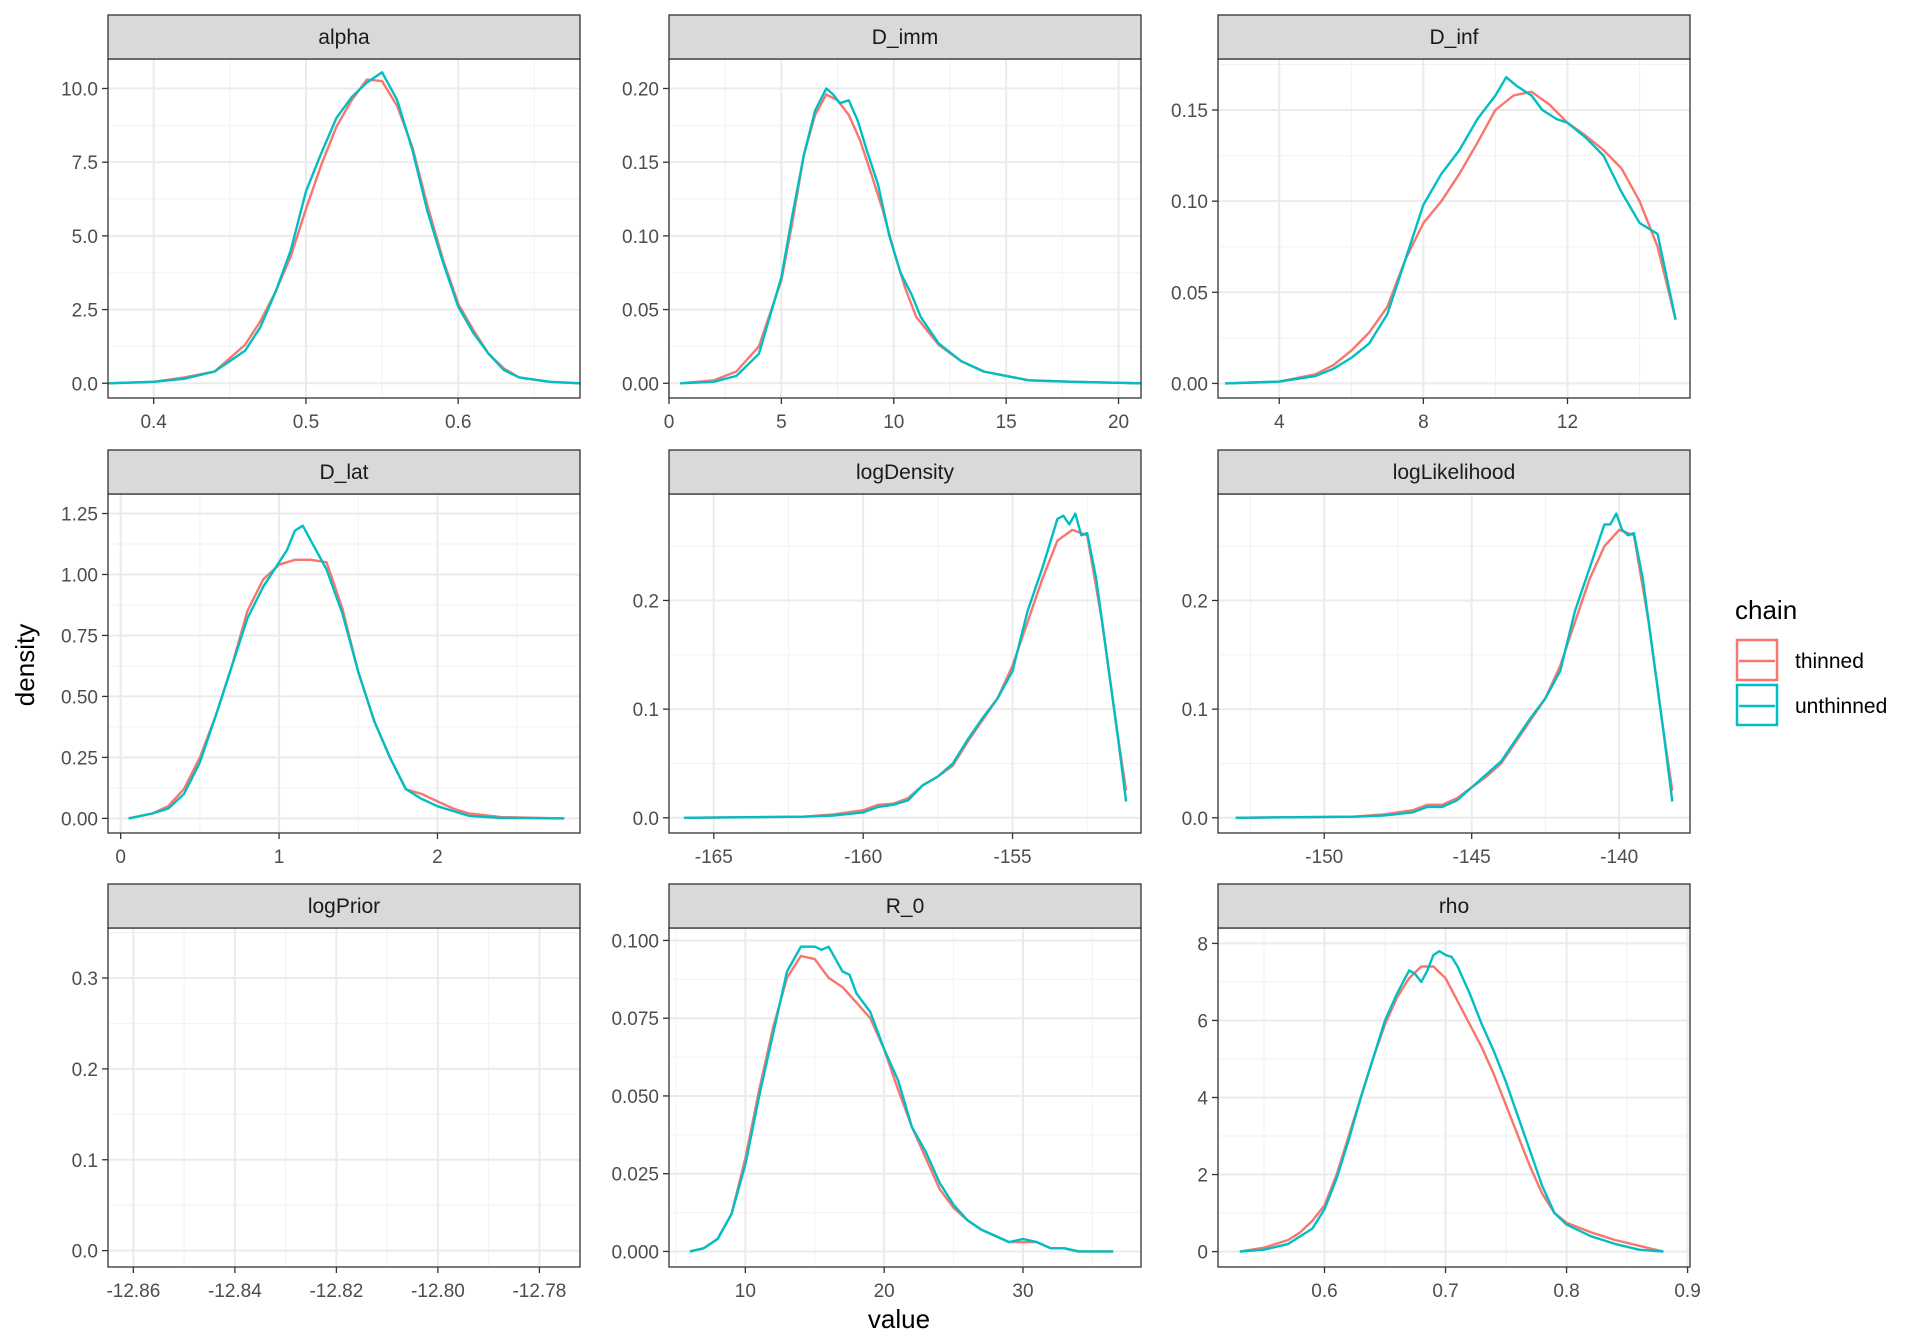  What do you see at coordinates (1118, 422) in the screenshot?
I see `x-tick-label-d-imm: 20` at bounding box center [1118, 422].